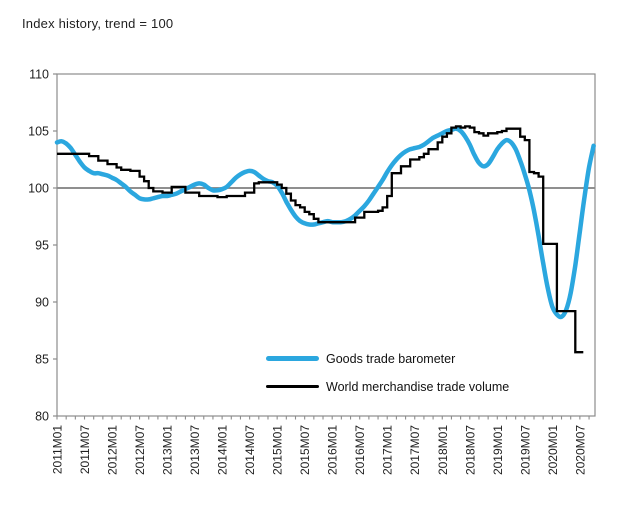  I want to click on y-tick-label: 110, so click(39, 74).